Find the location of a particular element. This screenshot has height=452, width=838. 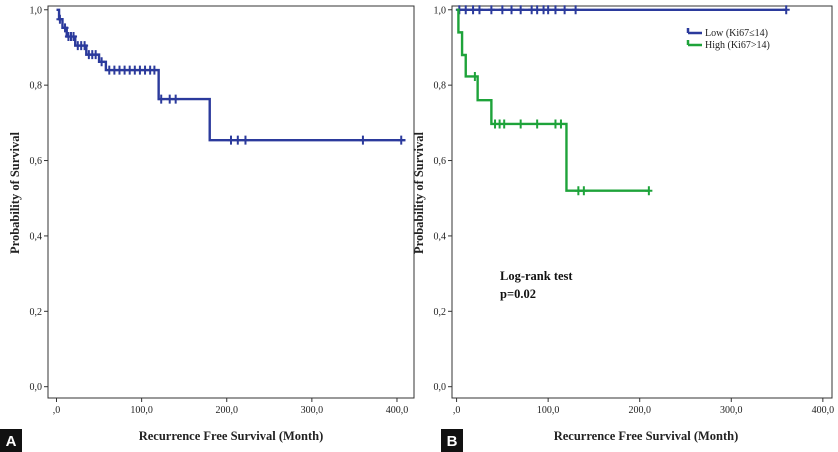

panel-a-label: A is located at coordinates (11, 441).